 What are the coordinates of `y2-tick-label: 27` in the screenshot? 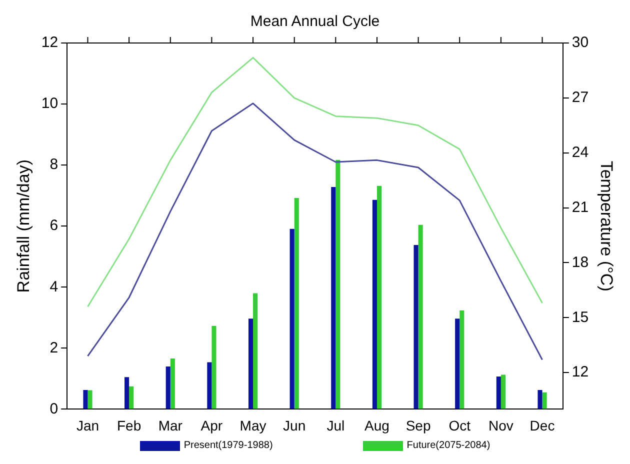 It's located at (580, 97).